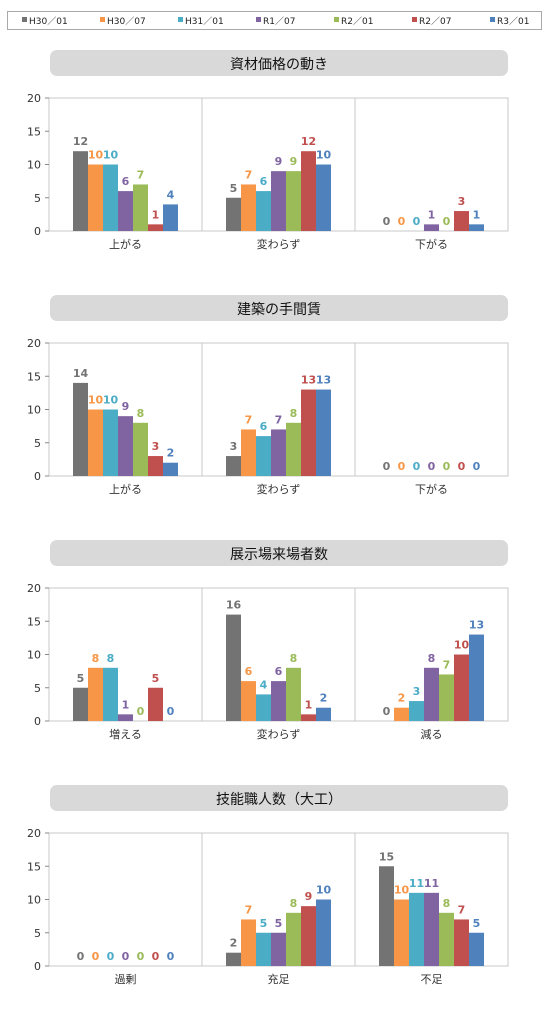  I want to click on legend-entry: R2／07, so click(431, 21).